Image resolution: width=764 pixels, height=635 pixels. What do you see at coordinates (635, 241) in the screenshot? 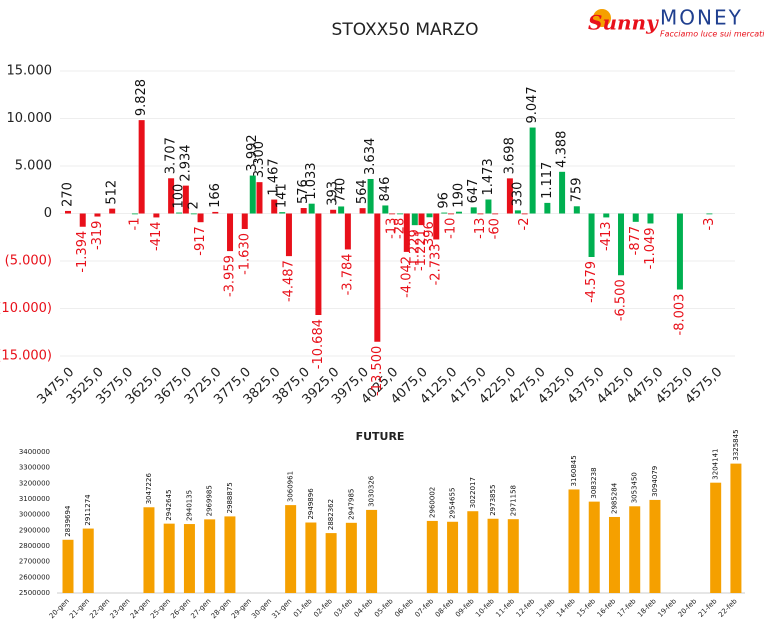
I see `data-label: -877` at bounding box center [635, 241].